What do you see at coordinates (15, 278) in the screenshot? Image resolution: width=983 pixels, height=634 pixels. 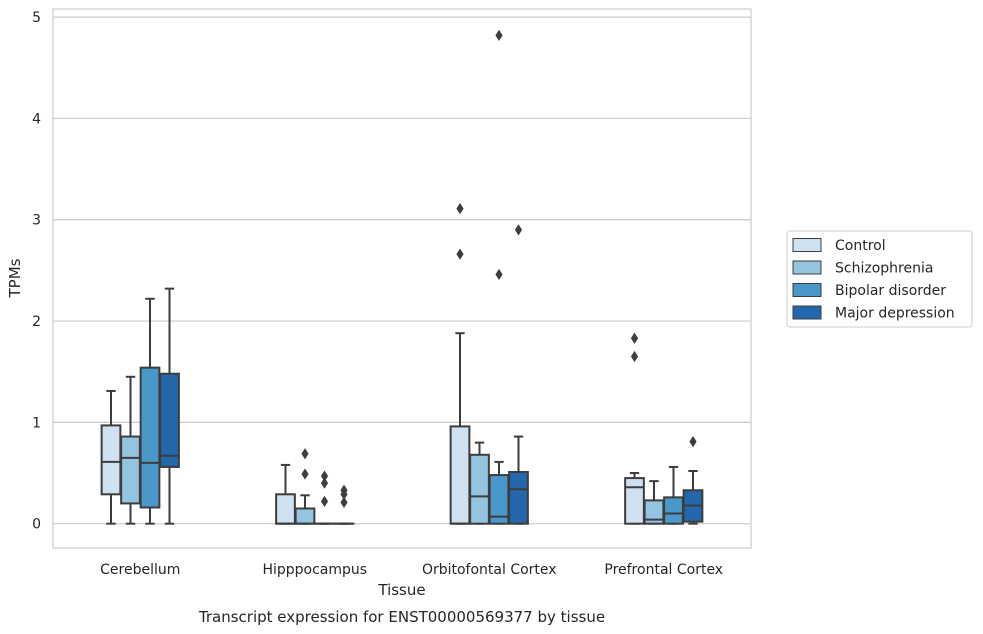 I see `y-axis-label: TPMs` at bounding box center [15, 278].